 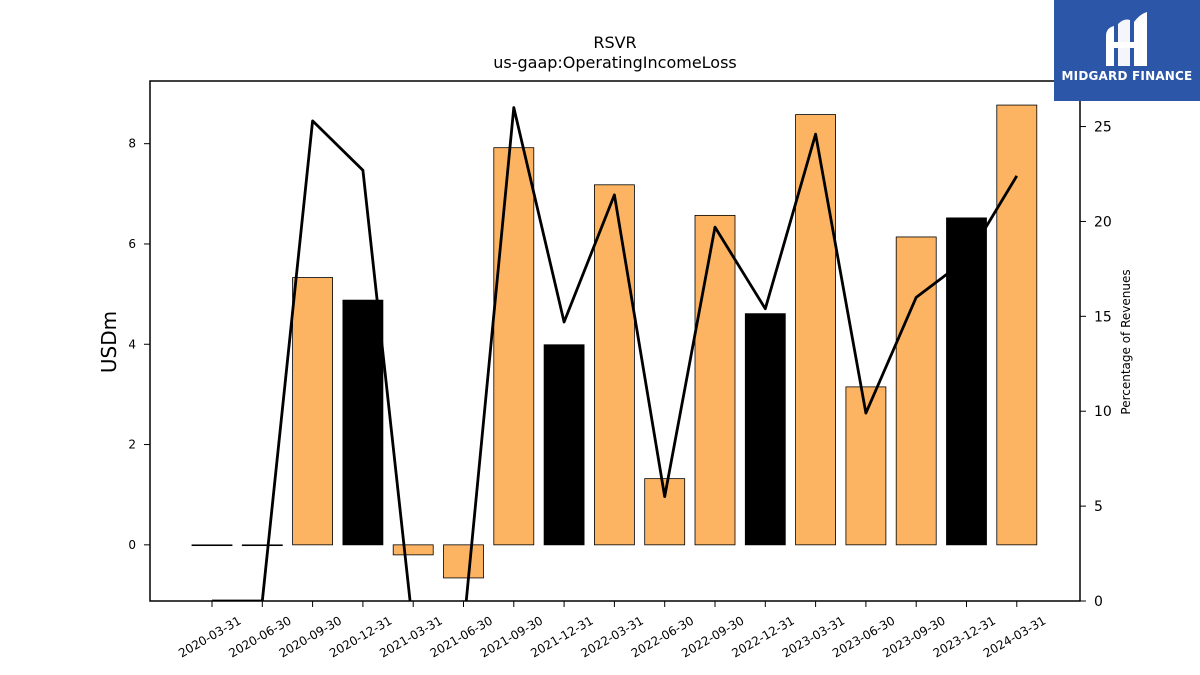 What do you see at coordinates (1098, 507) in the screenshot?
I see `y2-tick-label: 5` at bounding box center [1098, 507].